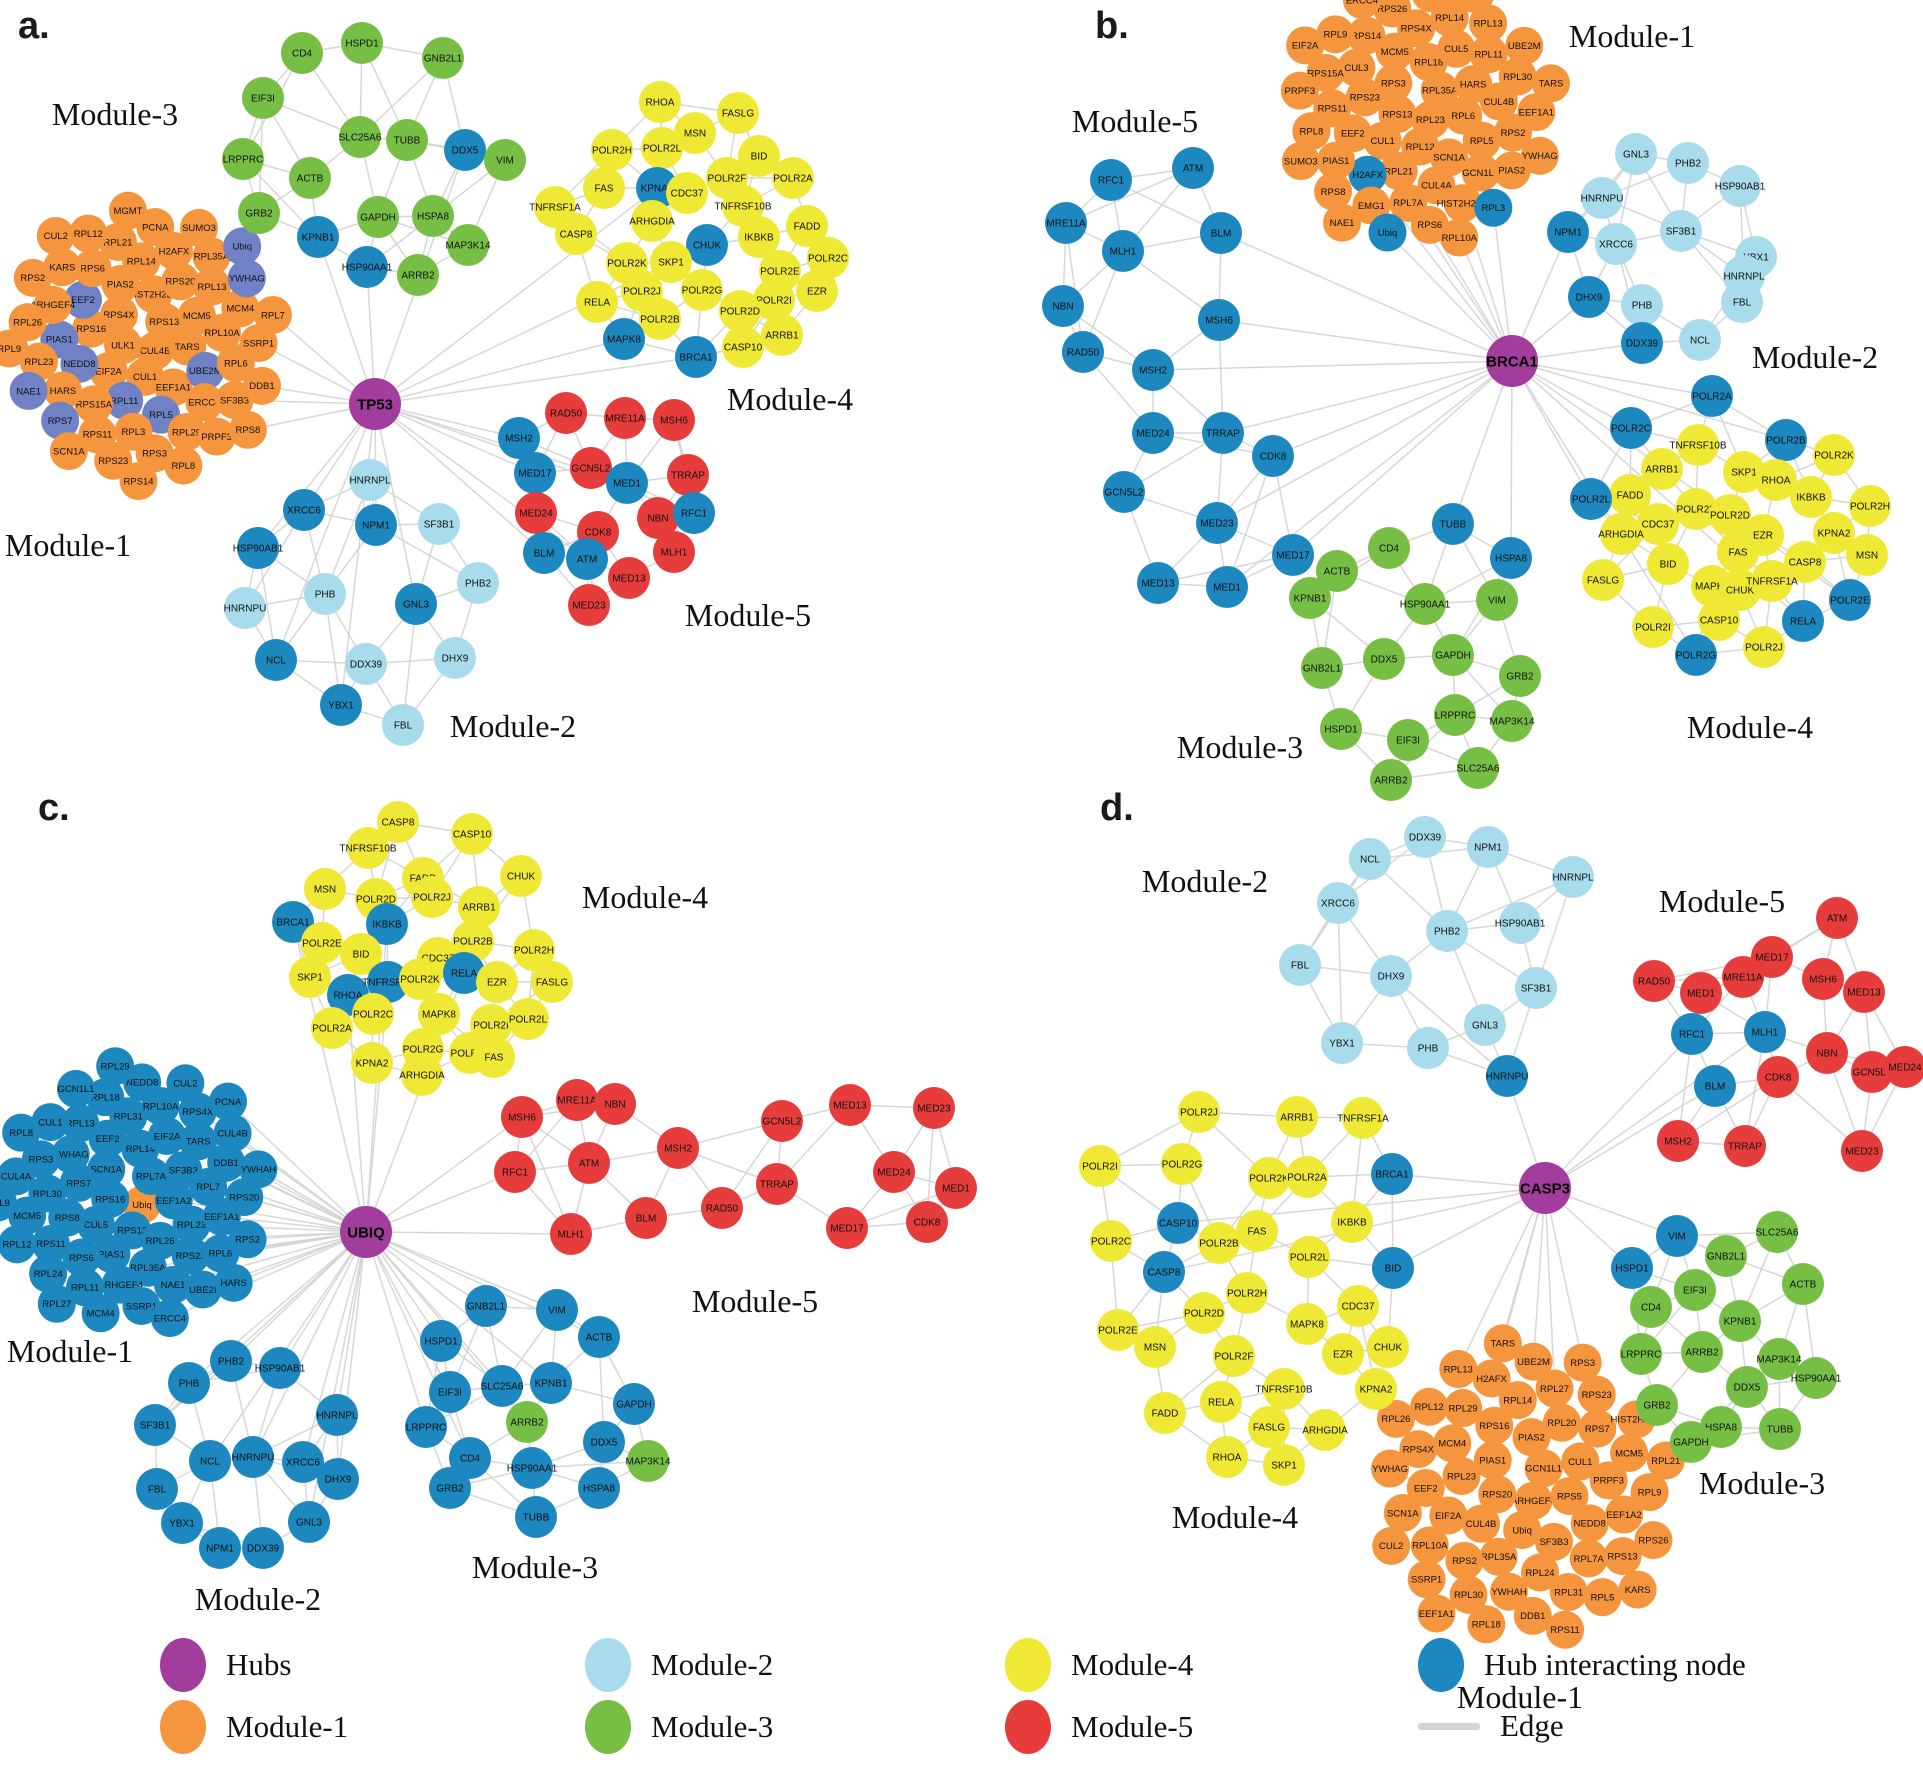  Describe the element at coordinates (1366, 35) in the screenshot. I see `node-RPS14: RPS14` at that location.